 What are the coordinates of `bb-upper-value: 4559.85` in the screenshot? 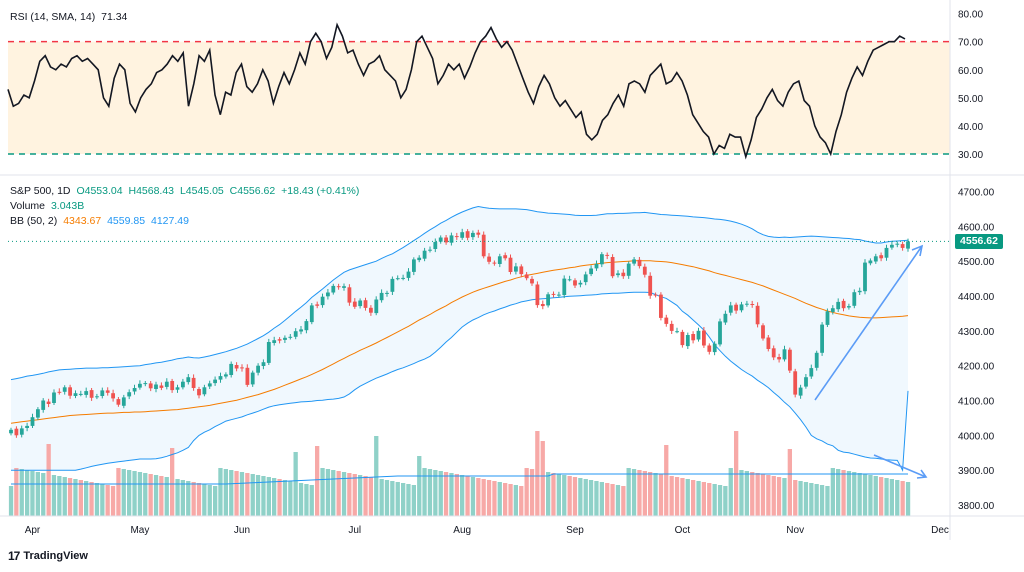 It's located at (126, 221).